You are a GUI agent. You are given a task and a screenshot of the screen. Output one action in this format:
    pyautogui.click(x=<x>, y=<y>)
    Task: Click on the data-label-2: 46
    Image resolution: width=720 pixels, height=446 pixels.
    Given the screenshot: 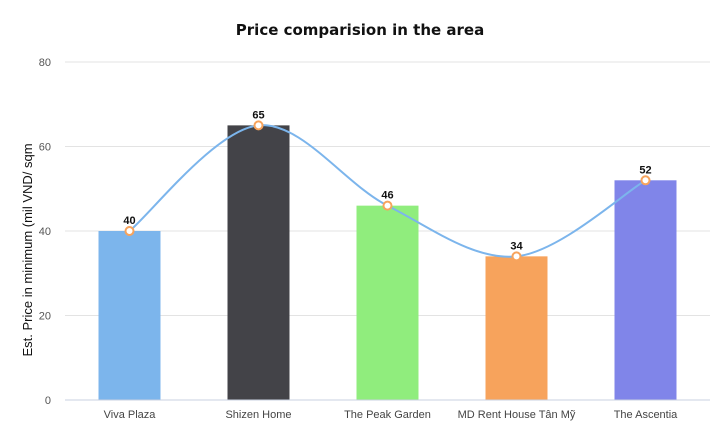 What is the action you would take?
    pyautogui.click(x=387, y=196)
    